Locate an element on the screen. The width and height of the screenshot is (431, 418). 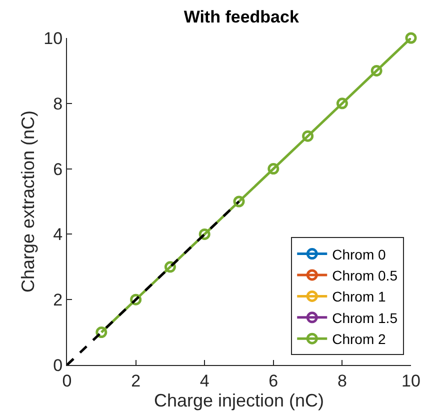
y-tick-label: 2 is located at coordinates (58, 300).